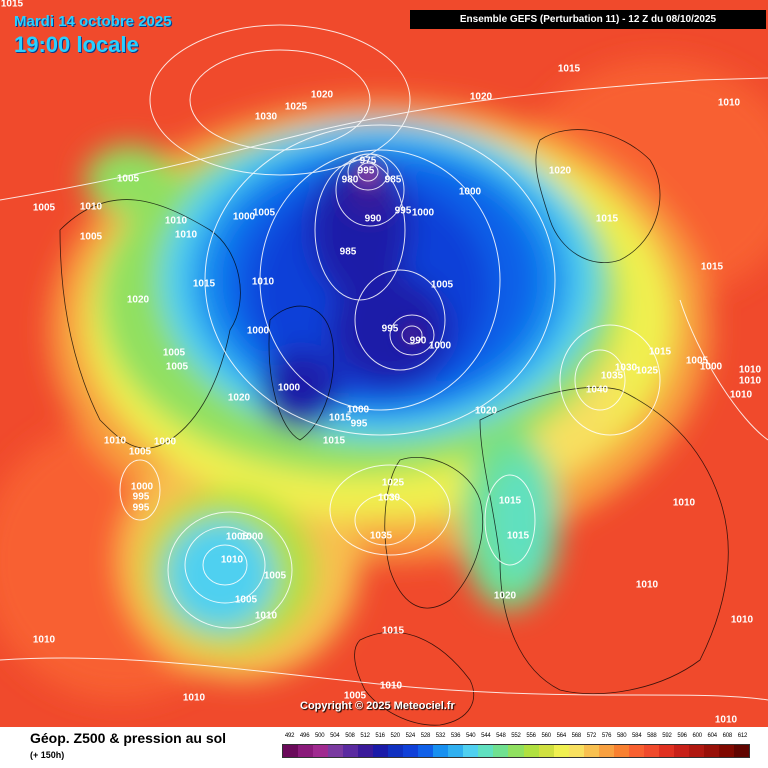 The width and height of the screenshot is (768, 768). Describe the element at coordinates (576, 736) in the screenshot. I see `legend-value: 568` at that location.